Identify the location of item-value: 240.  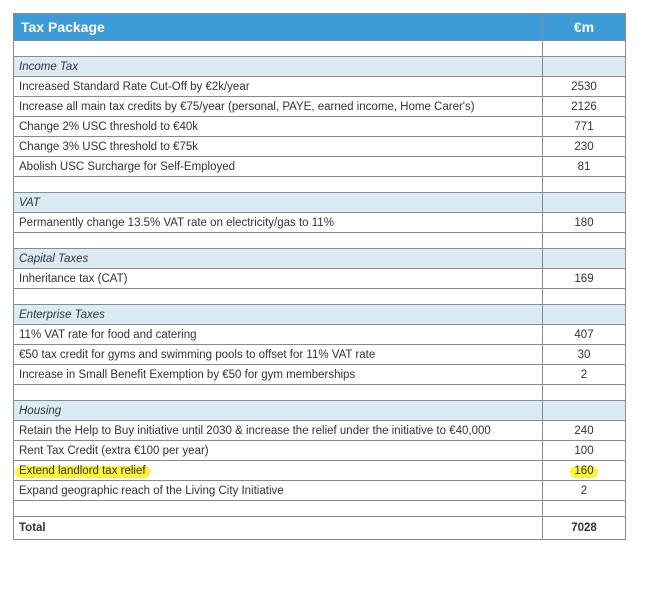
(584, 430).